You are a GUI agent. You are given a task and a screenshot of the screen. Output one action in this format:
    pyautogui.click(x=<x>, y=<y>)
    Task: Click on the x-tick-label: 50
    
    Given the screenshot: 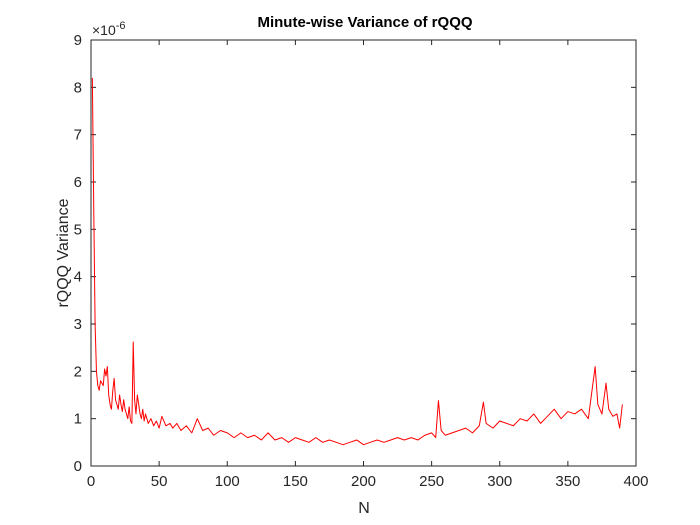 What is the action you would take?
    pyautogui.click(x=159, y=481)
    